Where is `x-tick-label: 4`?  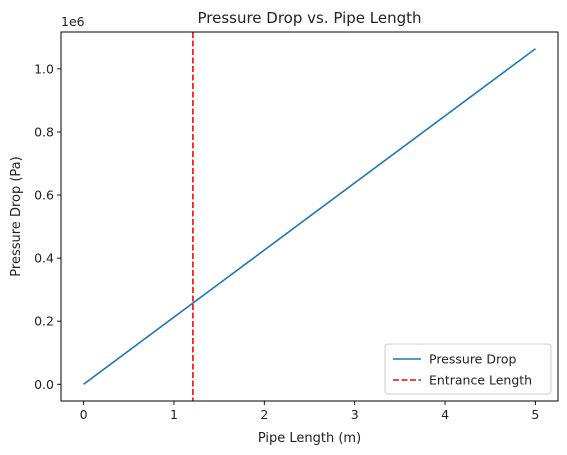 x-tick-label: 4 is located at coordinates (445, 414).